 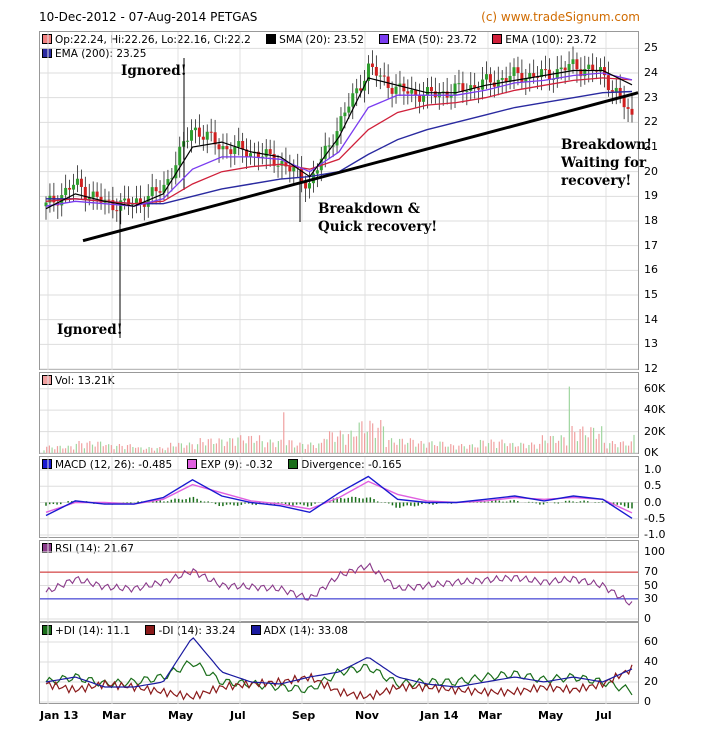 I want to click on ohlc-swatch-icon, so click(x=47, y=39).